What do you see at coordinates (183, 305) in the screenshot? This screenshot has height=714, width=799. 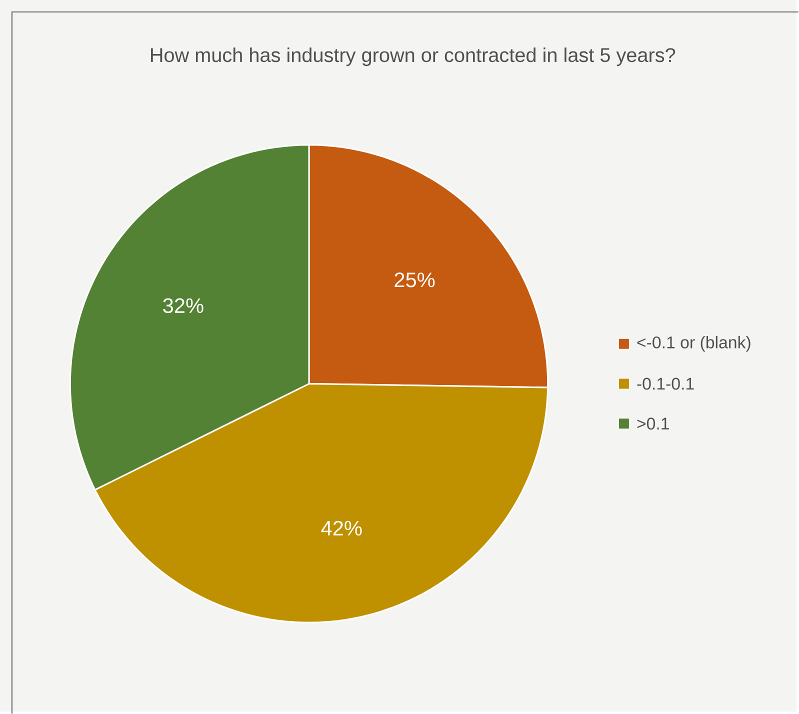 I see `data-label: 32%` at bounding box center [183, 305].